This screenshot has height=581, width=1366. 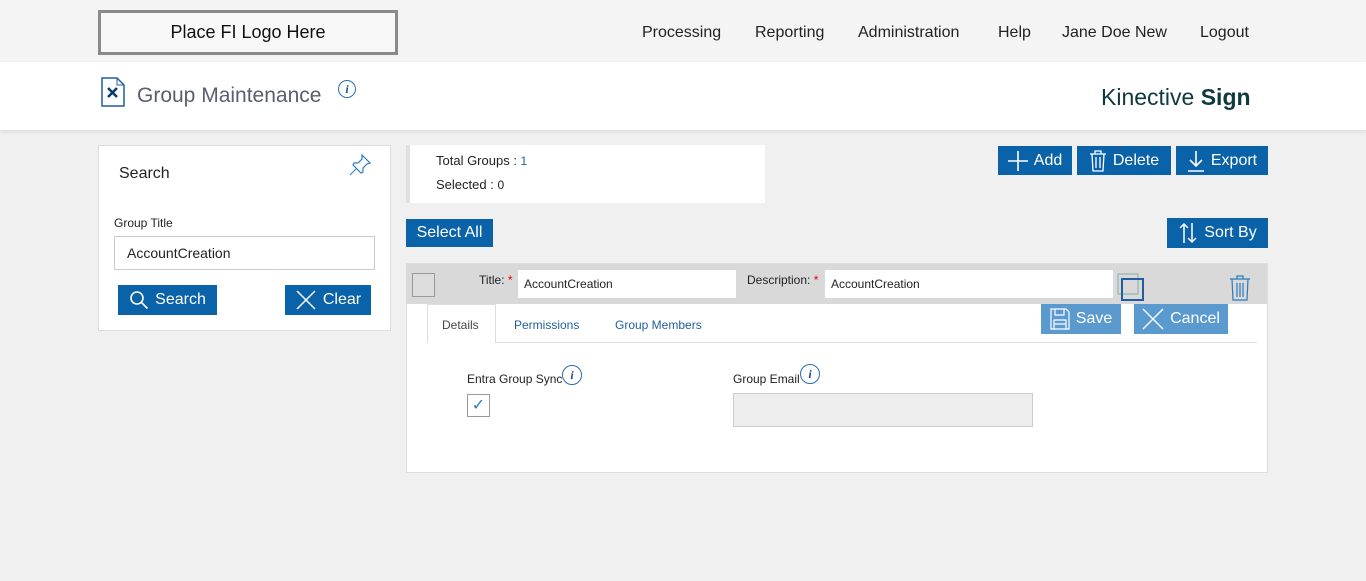 What do you see at coordinates (842, 342) in the screenshot?
I see `tab-divider` at bounding box center [842, 342].